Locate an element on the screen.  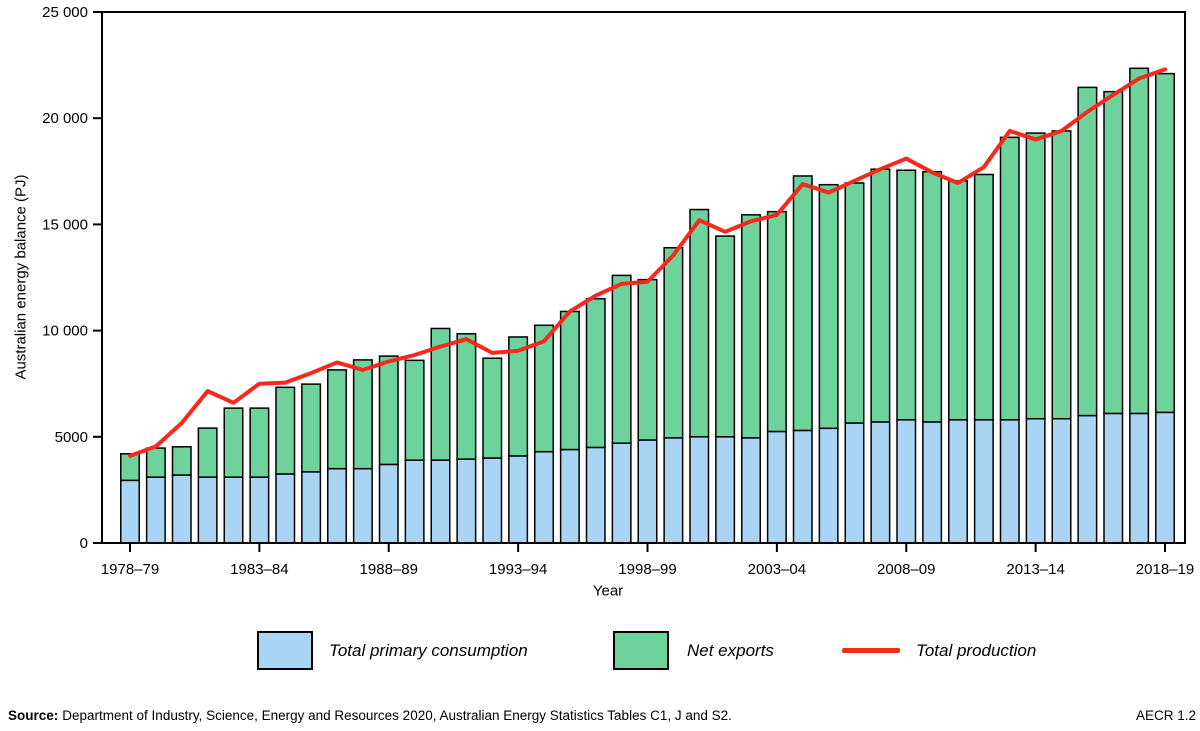
bar-consumption-1982–83 is located at coordinates (233, 510).